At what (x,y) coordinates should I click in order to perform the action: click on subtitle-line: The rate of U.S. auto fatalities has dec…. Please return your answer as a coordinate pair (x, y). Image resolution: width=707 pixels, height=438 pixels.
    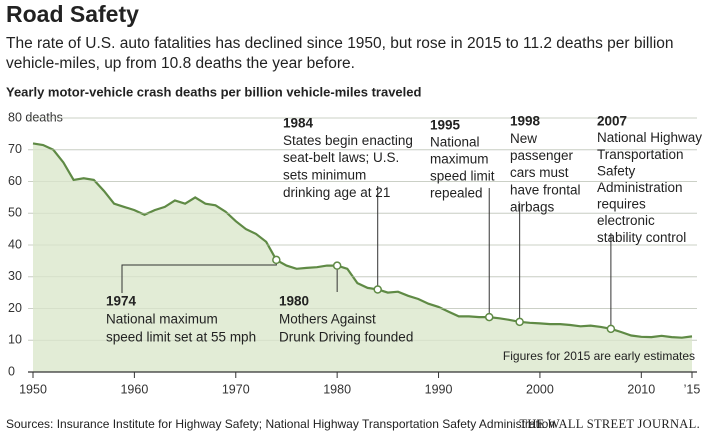
    Looking at the image, I should click on (340, 43).